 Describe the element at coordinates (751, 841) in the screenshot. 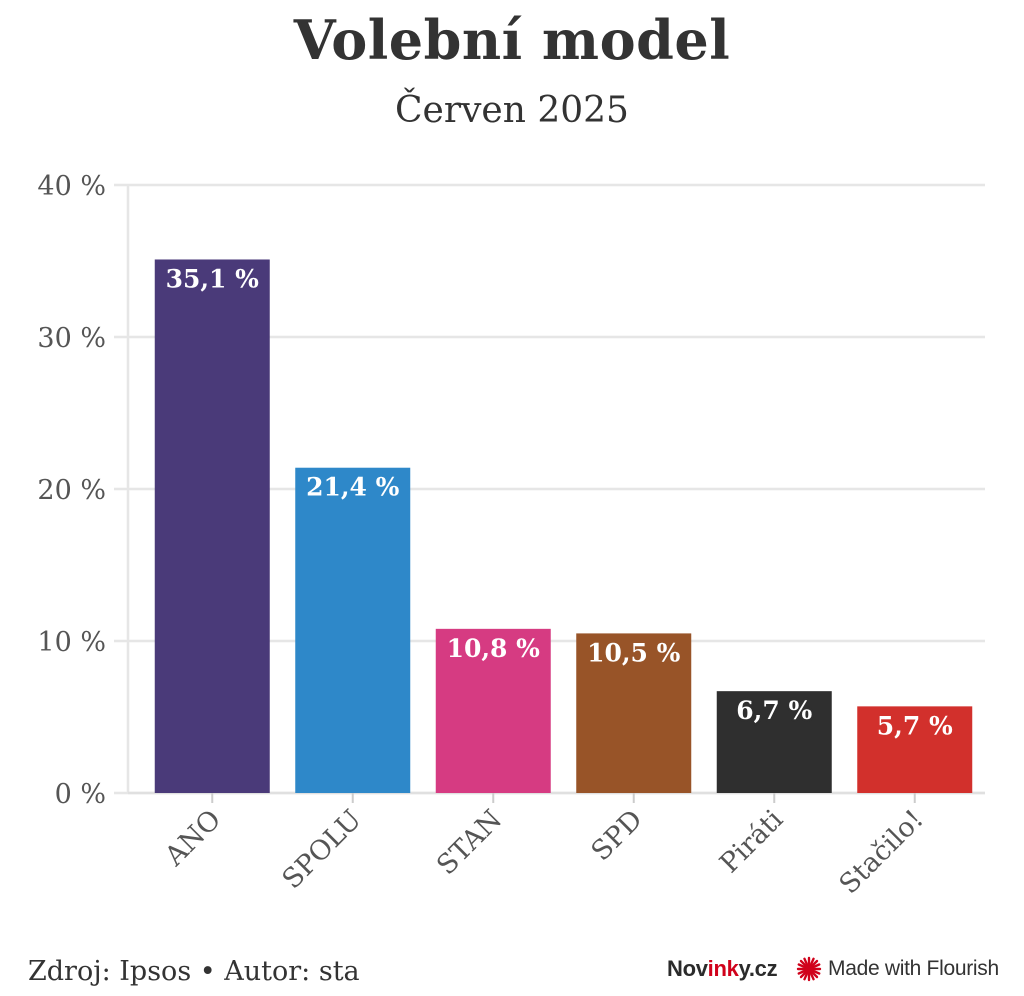

I see `x-tick-label: Piráti` at that location.